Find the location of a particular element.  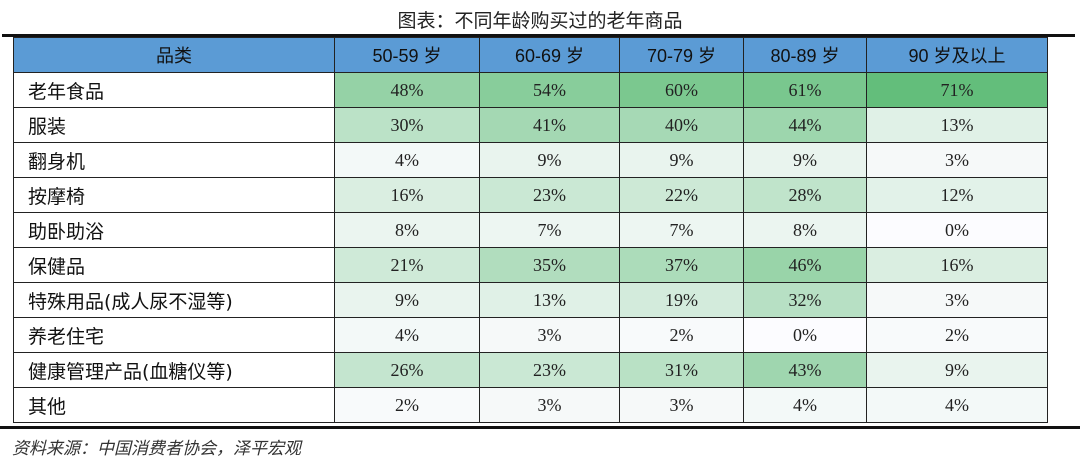

value-cell: 12% is located at coordinates (957, 195).